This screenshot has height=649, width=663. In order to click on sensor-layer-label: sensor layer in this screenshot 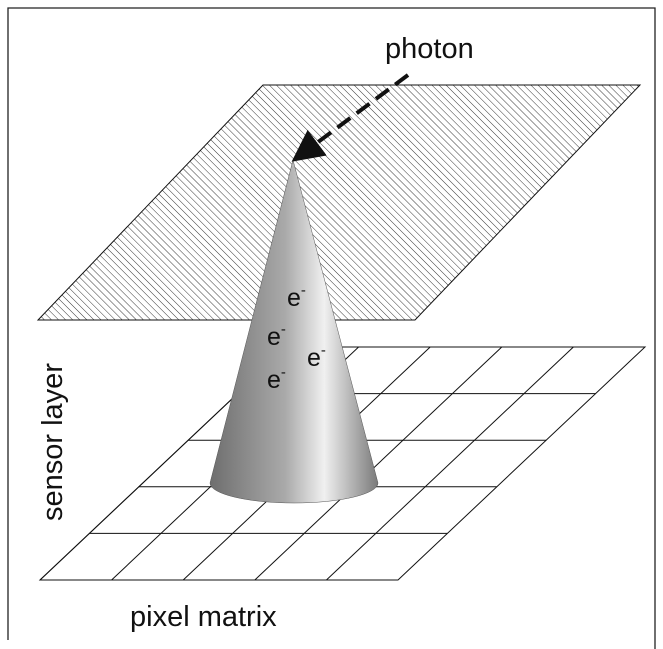, I will do `click(53, 442)`.